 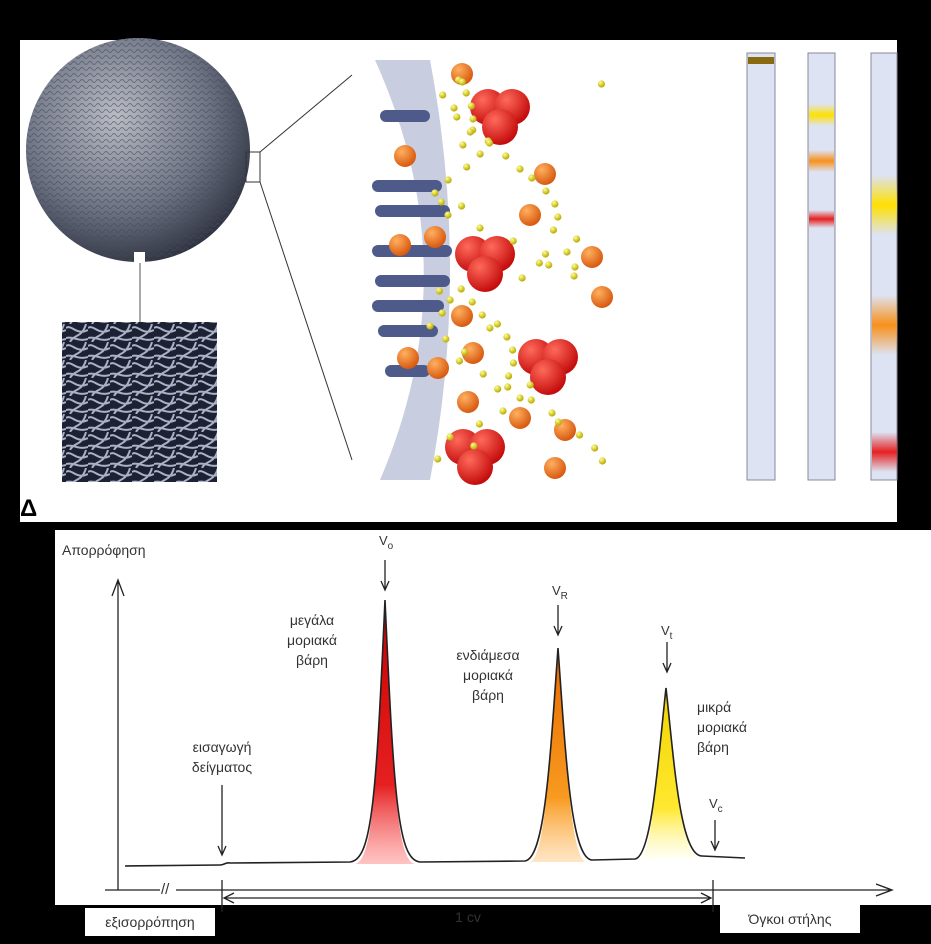 What do you see at coordinates (312, 620) in the screenshot?
I see `annotation-line: μεγάλα` at bounding box center [312, 620].